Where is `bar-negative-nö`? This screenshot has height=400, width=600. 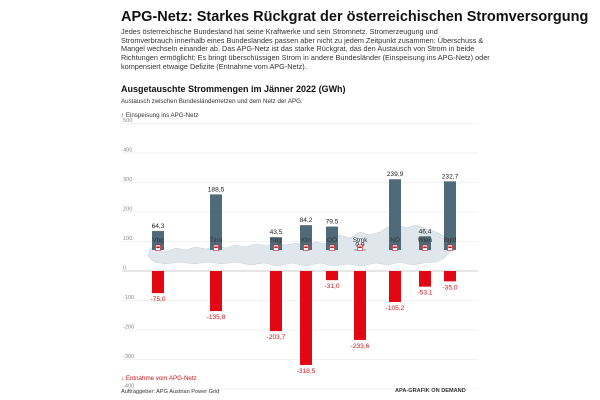
bar-negative-nö is located at coordinates (395, 287).